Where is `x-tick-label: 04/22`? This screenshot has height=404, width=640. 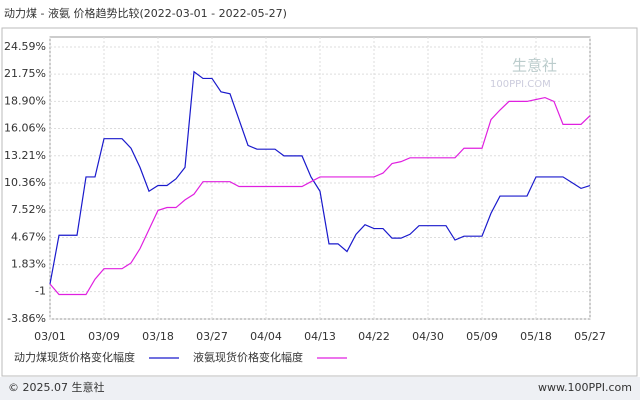
x-tick-label: 04/22 is located at coordinates (374, 336).